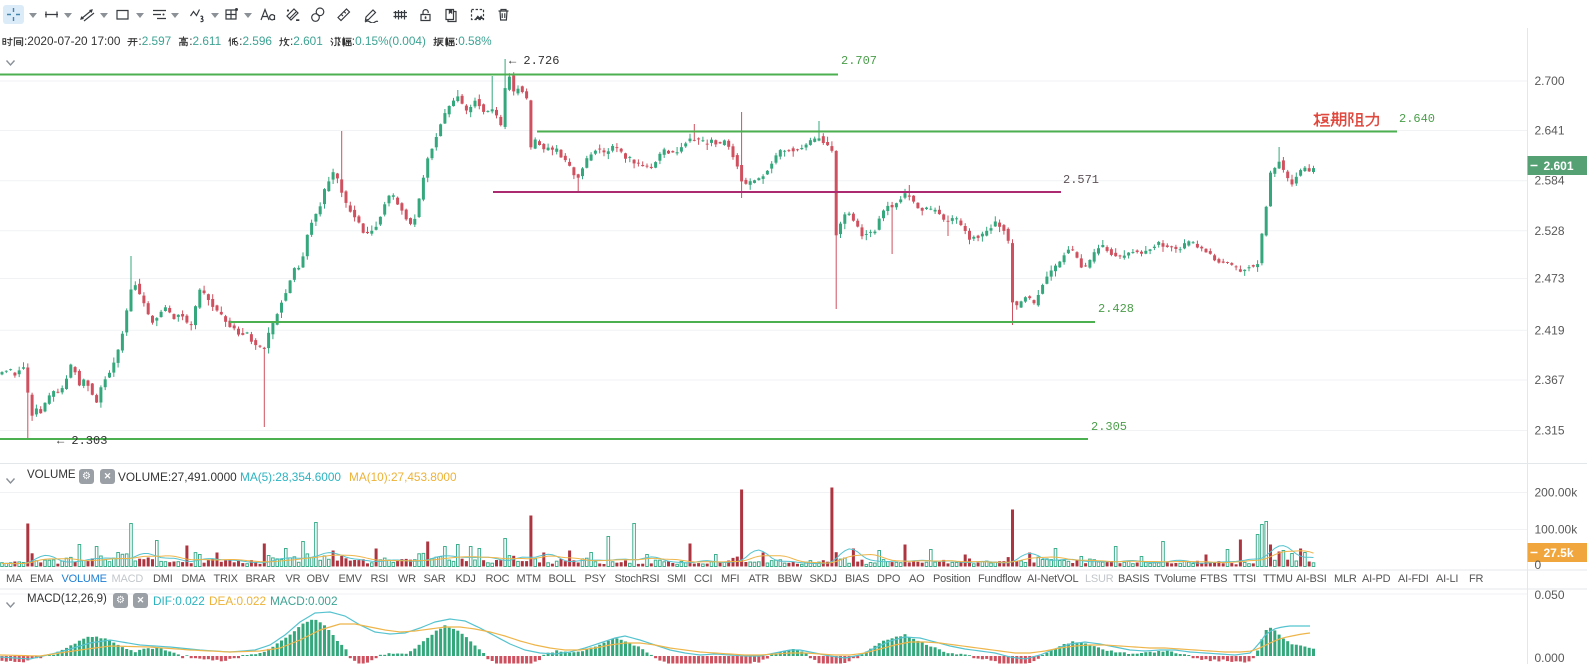 The image size is (1587, 664). Describe the element at coordinates (1550, 431) in the screenshot. I see `svg-text: 2.315` at that location.